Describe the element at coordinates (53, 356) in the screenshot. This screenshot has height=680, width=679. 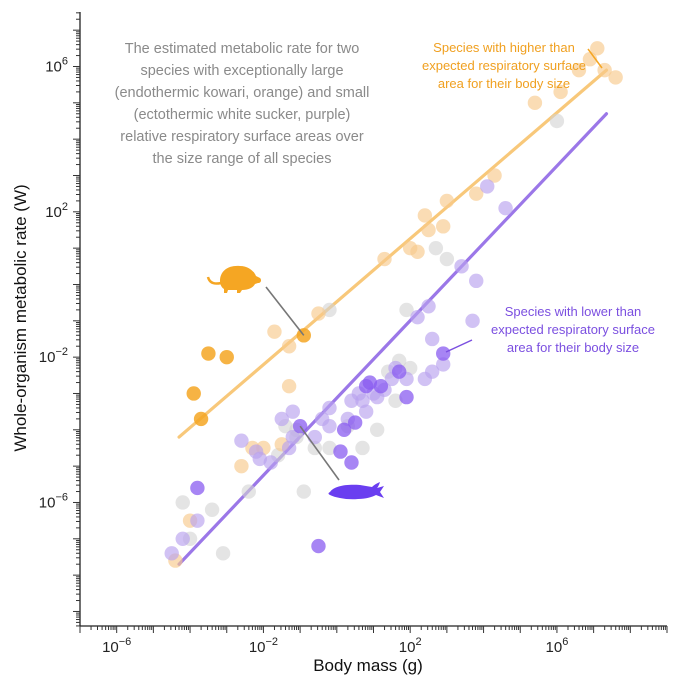
I see `y-tick-label: 10⁻²` at that location.